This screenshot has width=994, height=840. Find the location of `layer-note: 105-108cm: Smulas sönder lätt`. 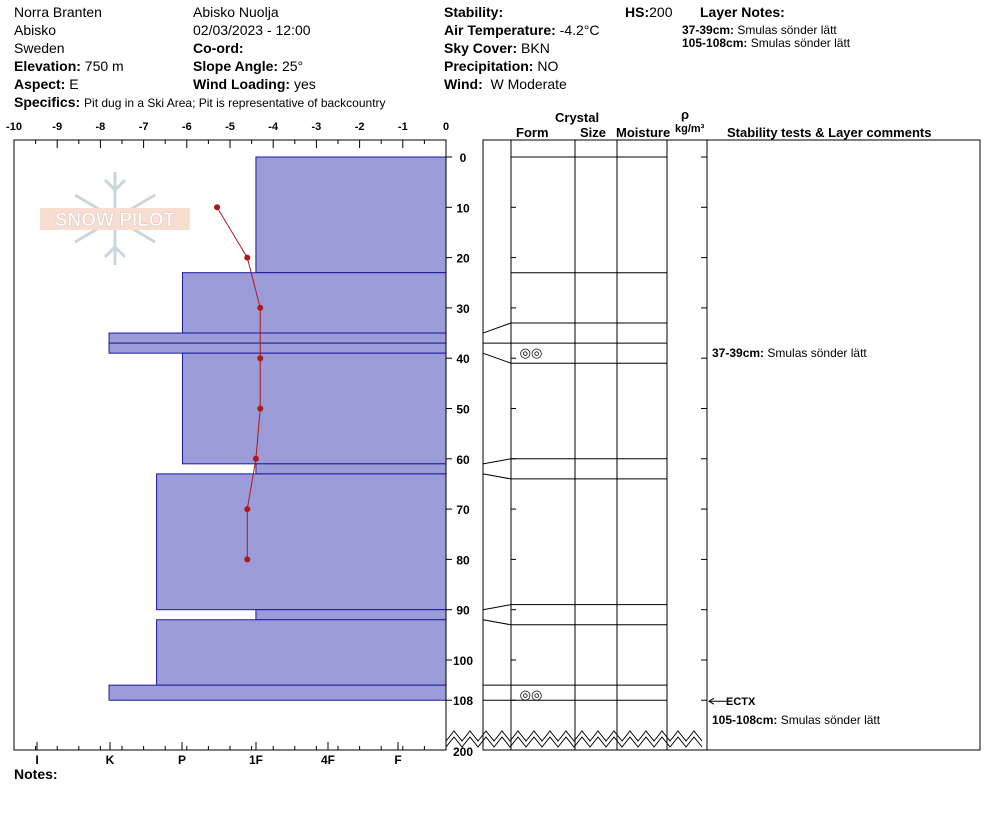

layer-note: 105-108cm: Smulas sönder lätt is located at coordinates (766, 43).